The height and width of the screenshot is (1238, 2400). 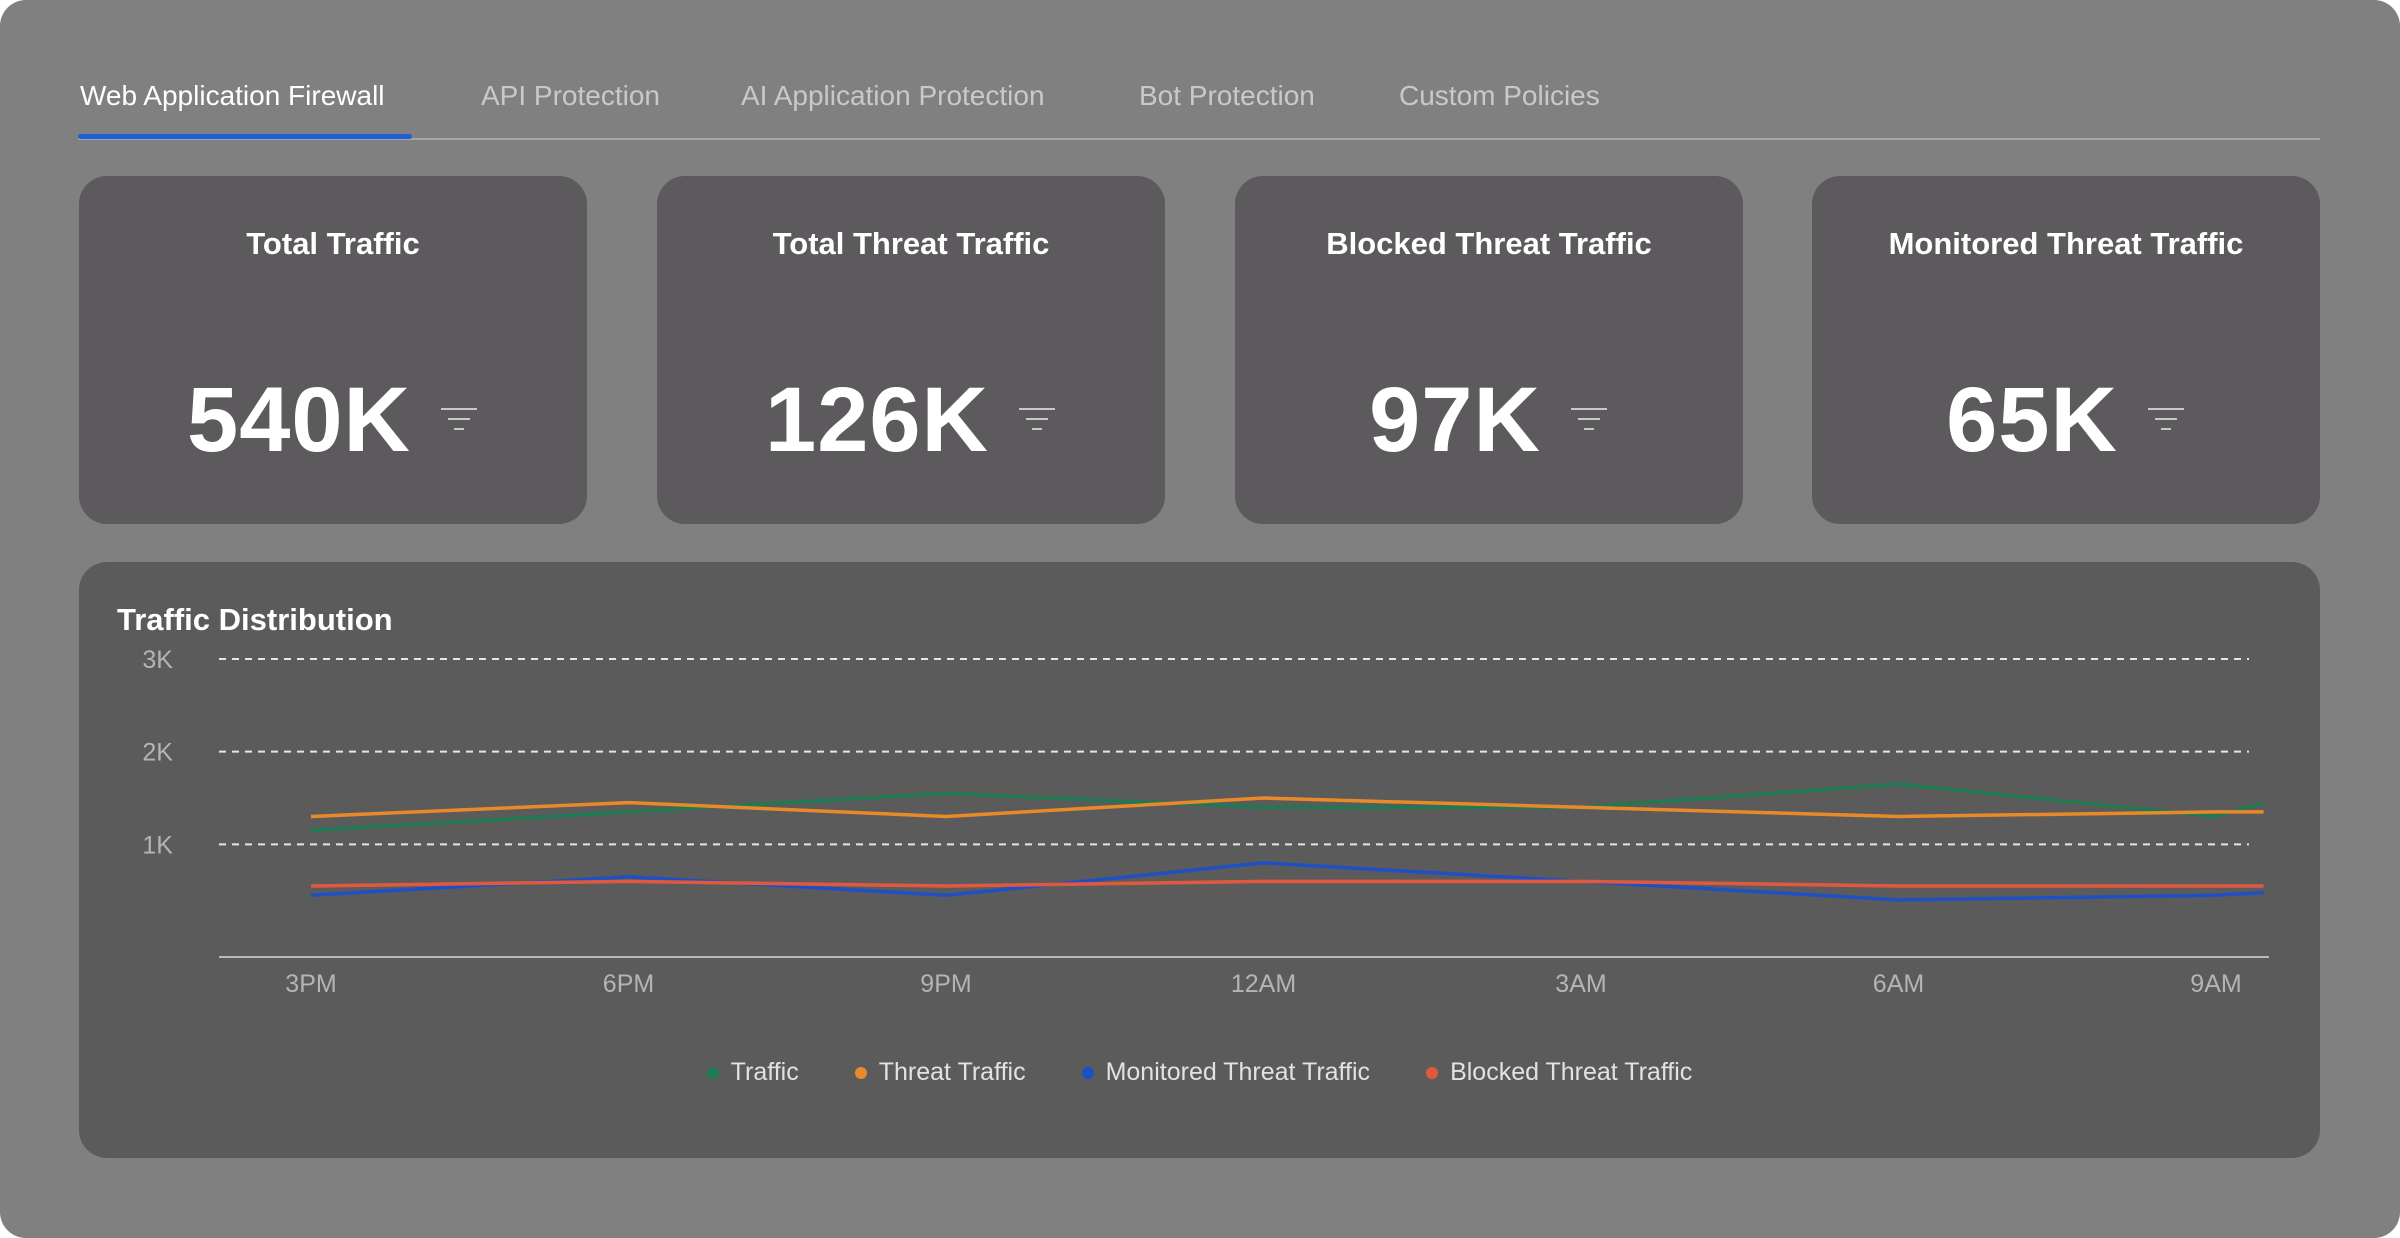 What do you see at coordinates (952, 1072) in the screenshot?
I see `legend-label: Threat Traffic` at bounding box center [952, 1072].